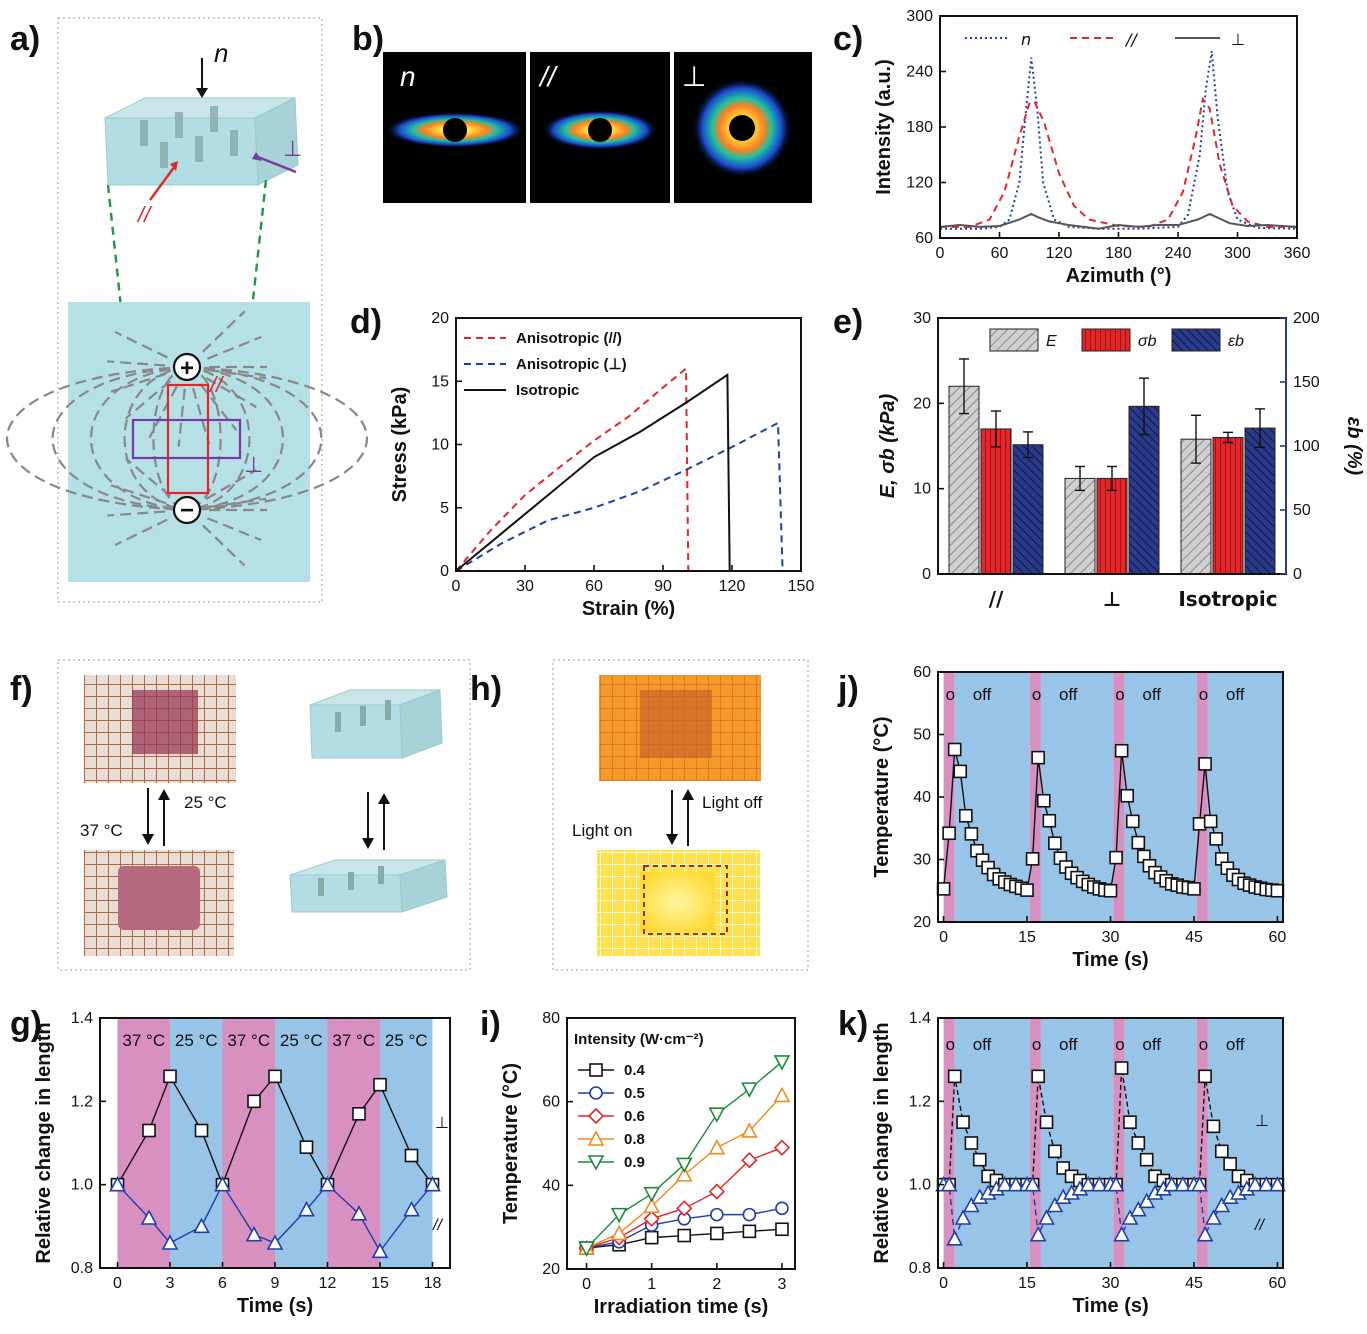 The width and height of the screenshot is (1367, 1334). I want to click on minus-electrode: −, so click(187, 510).